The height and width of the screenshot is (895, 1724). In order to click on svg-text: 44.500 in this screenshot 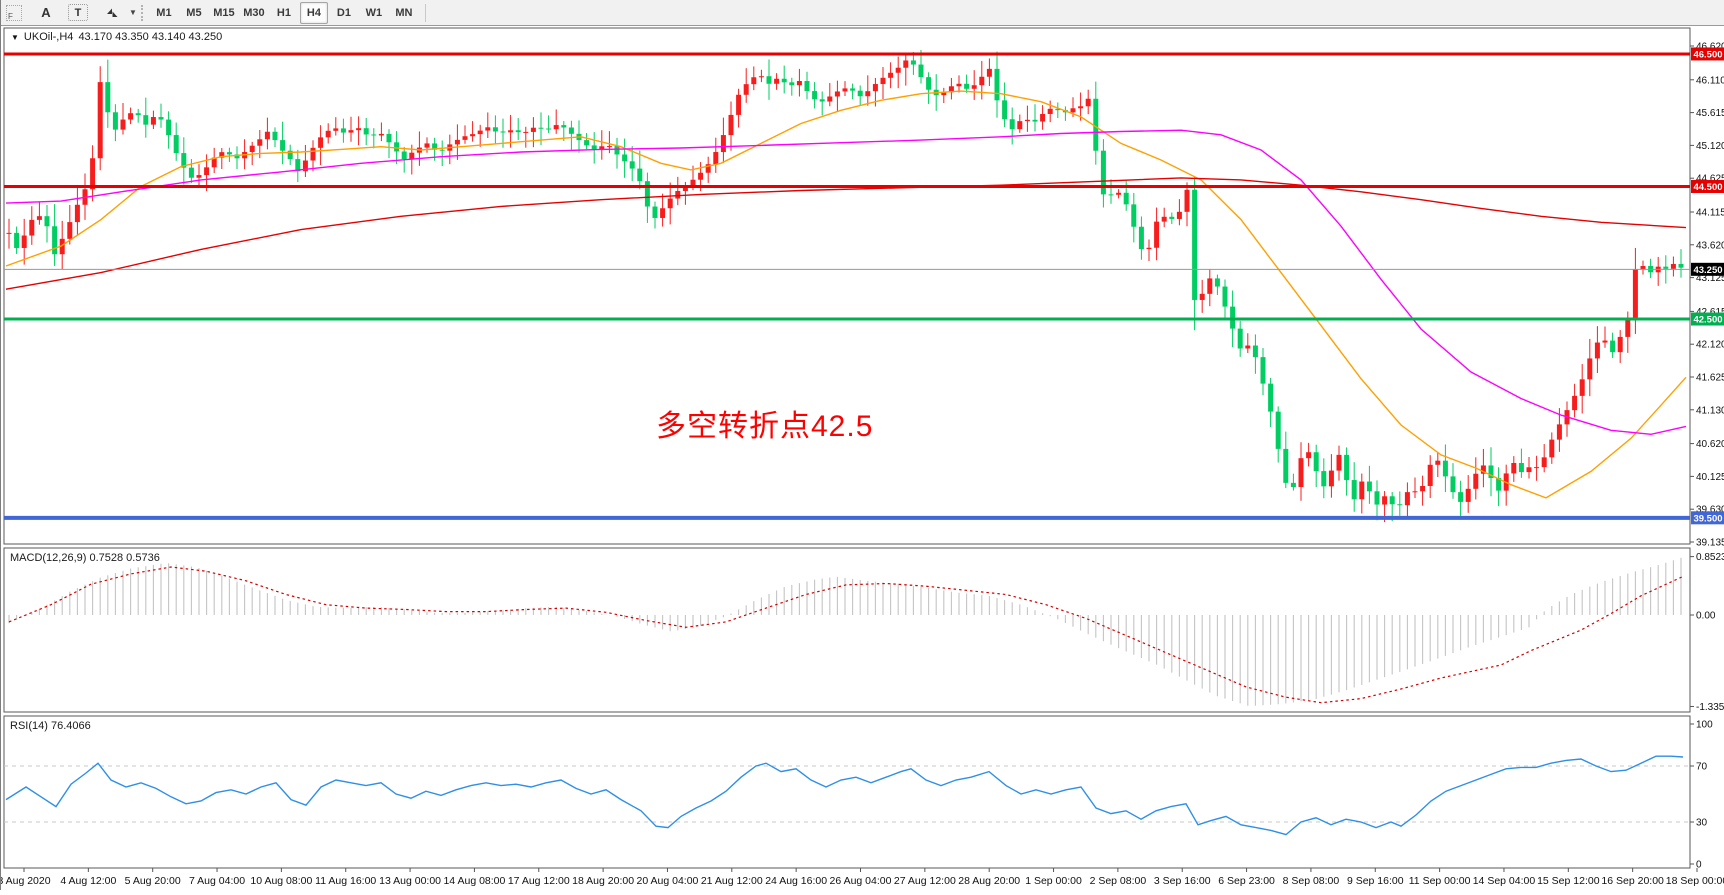, I will do `click(1707, 187)`.